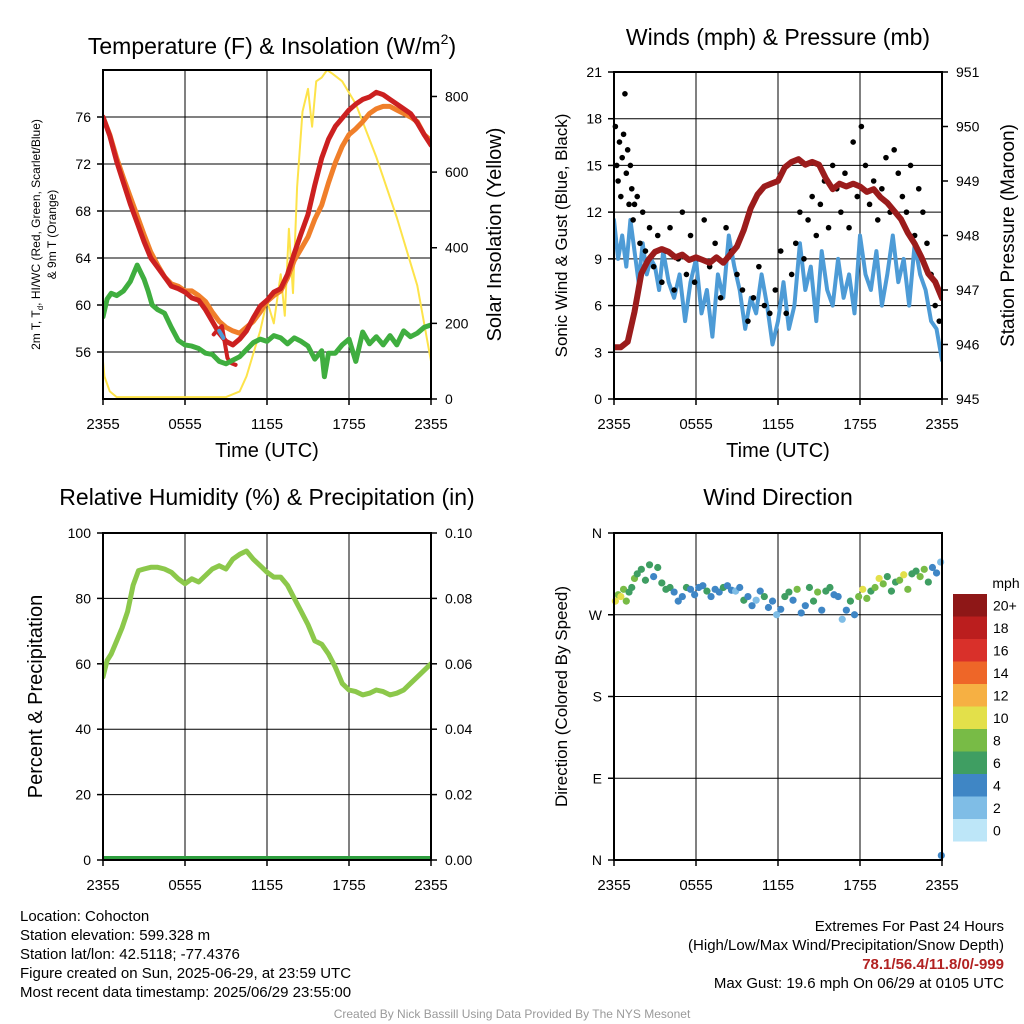  Describe the element at coordinates (449, 399) in the screenshot. I see `temp-y2tick-label: 0` at that location.